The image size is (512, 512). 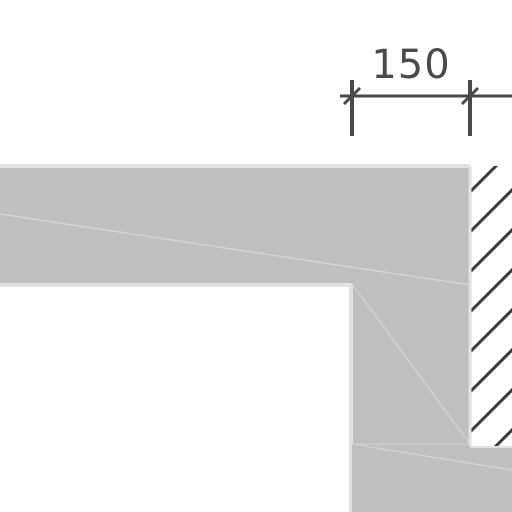 What do you see at coordinates (432, 478) in the screenshot?
I see `lower-wall` at bounding box center [432, 478].